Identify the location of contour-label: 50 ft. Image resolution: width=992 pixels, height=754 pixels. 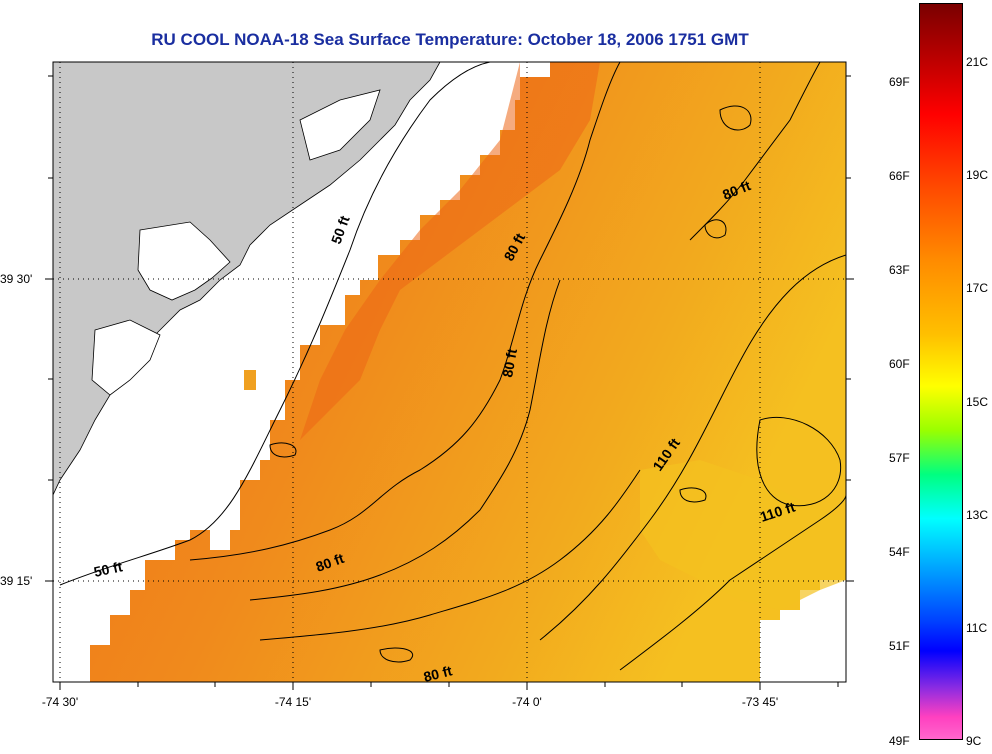
(108, 569).